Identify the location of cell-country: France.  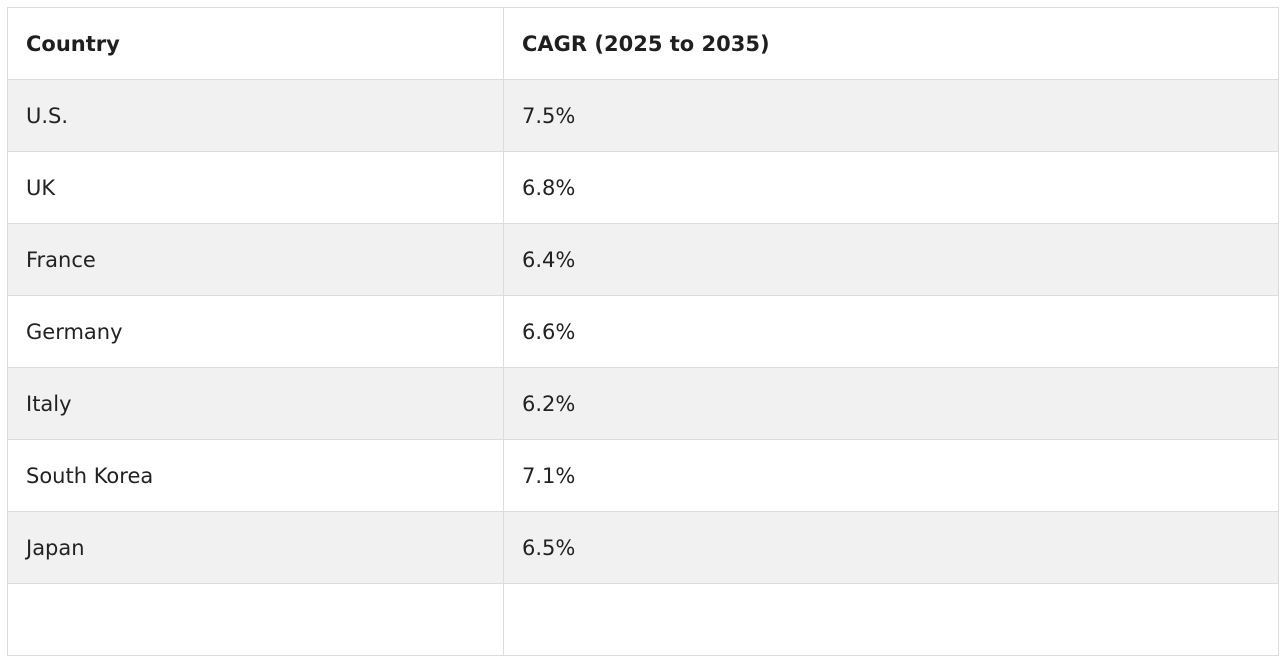
(255, 259).